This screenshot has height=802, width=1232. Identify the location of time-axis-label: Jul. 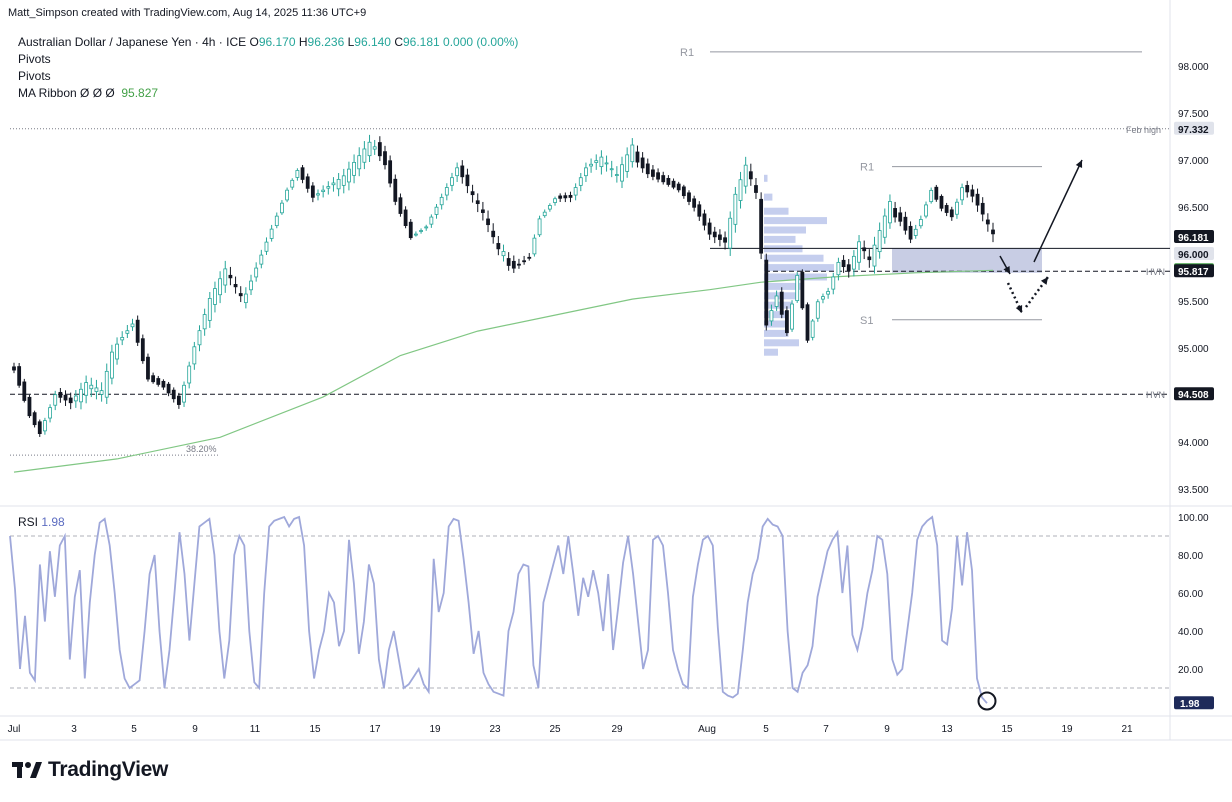
(14, 729).